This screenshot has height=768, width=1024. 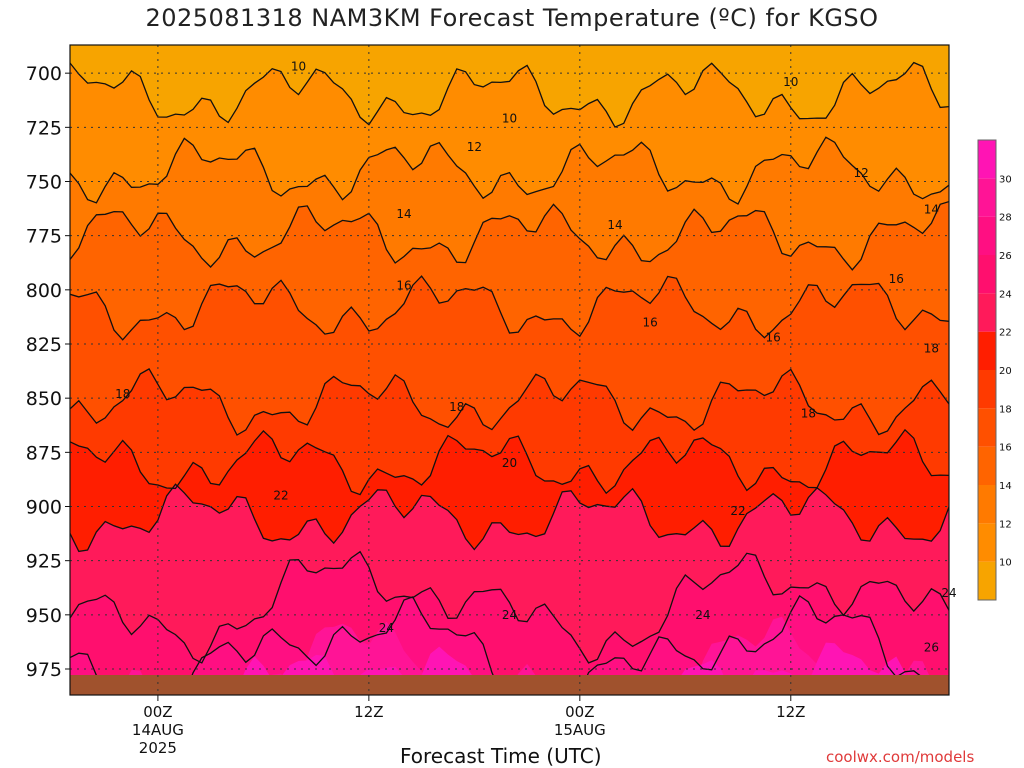 What do you see at coordinates (44, 562) in the screenshot?
I see `y-tick-label: 925` at bounding box center [44, 562].